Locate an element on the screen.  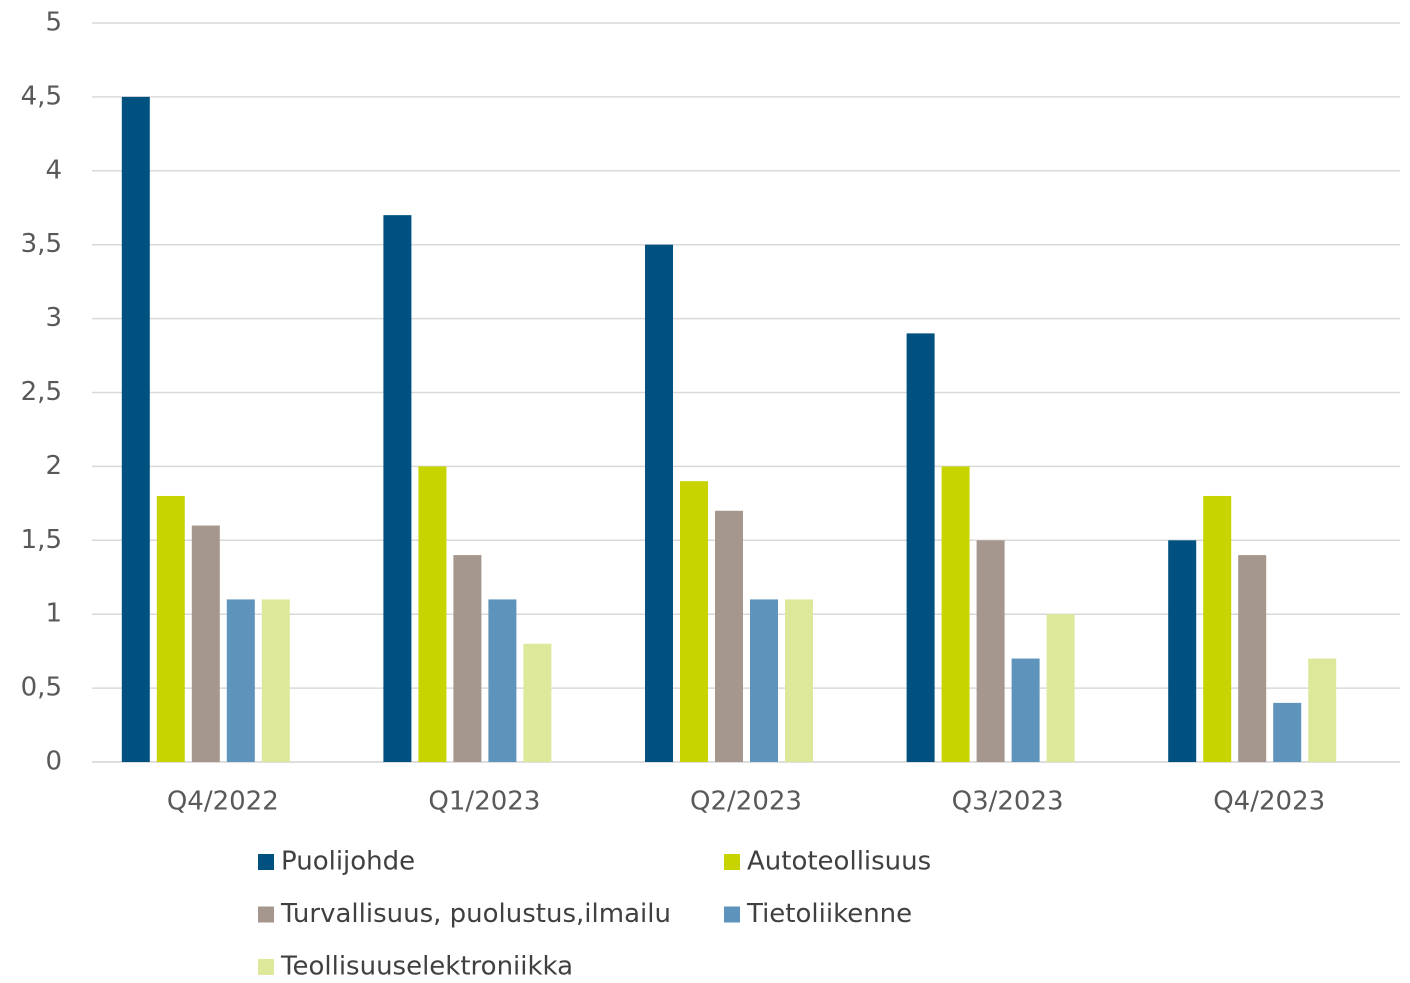
legend-label: Turvallisuus, puolustus,ilmailu is located at coordinates (475, 914).